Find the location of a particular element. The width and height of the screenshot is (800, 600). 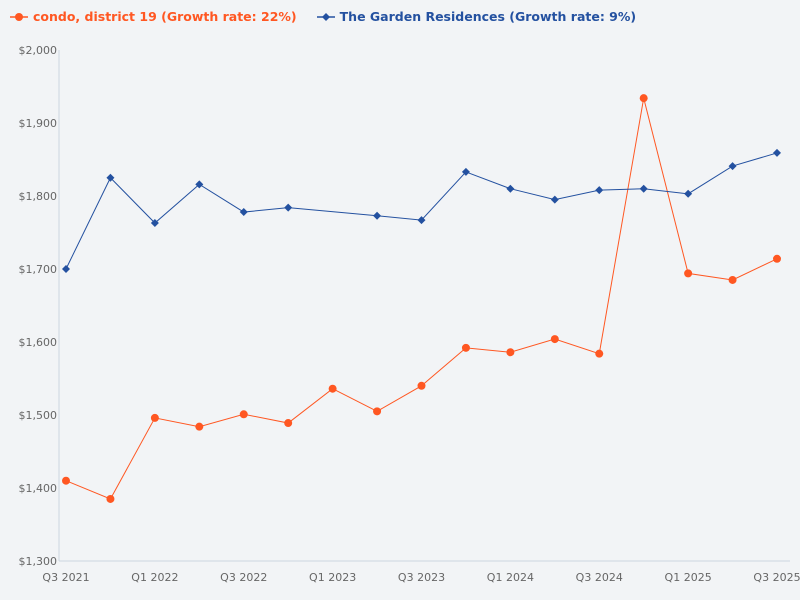

x-tick-label: Q1 2024 is located at coordinates (510, 577).